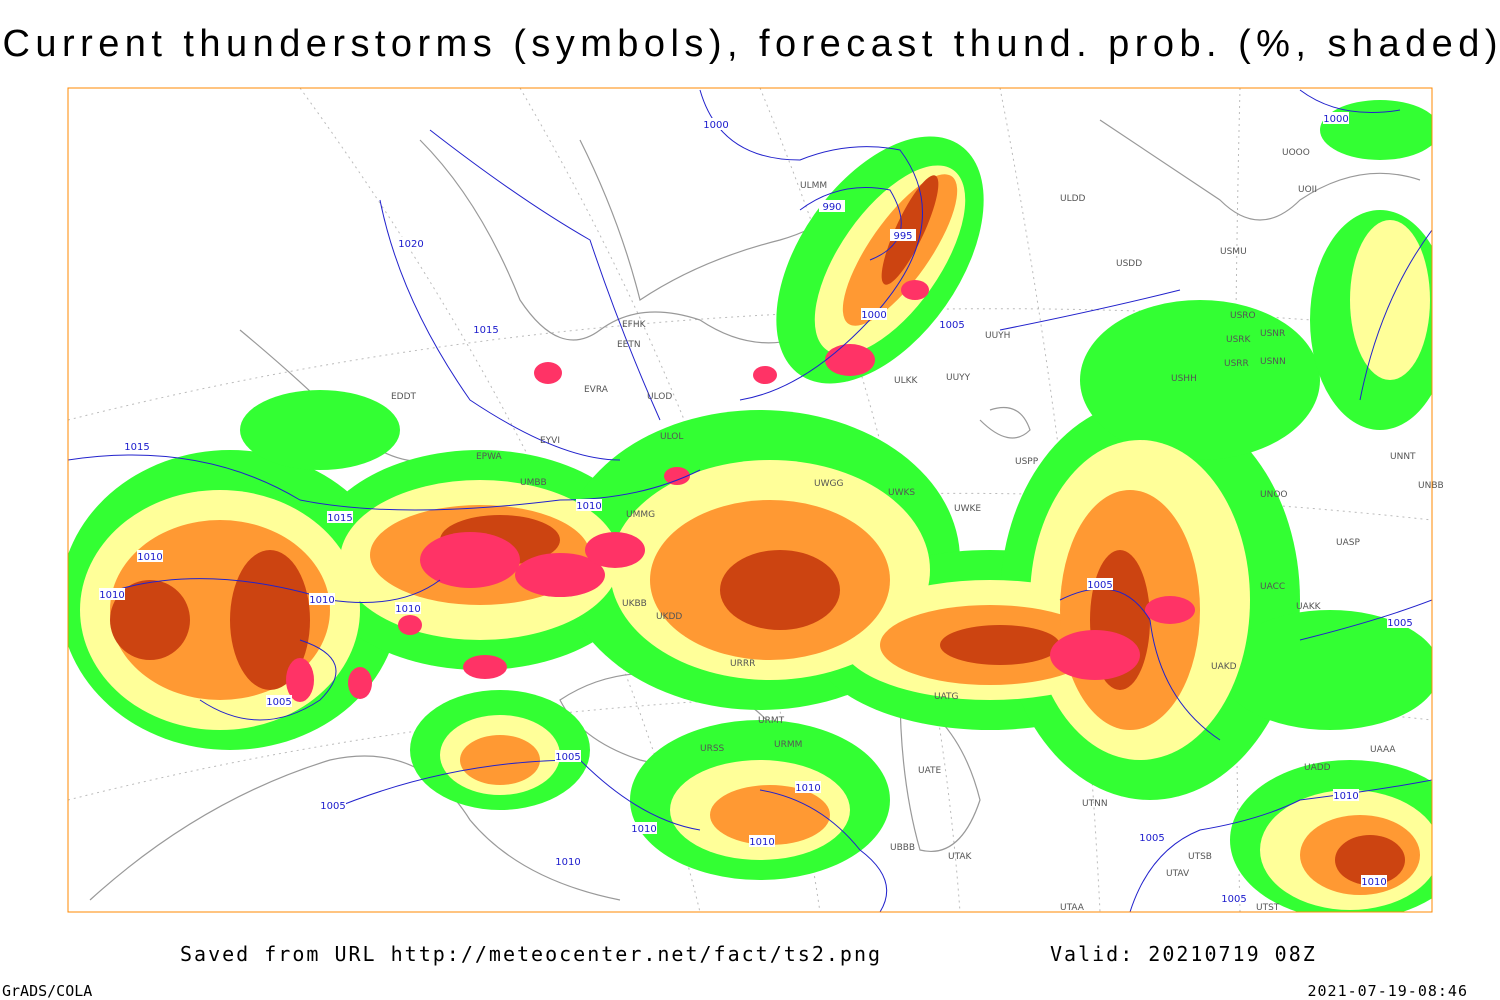  What do you see at coordinates (967, 509) in the screenshot?
I see `station-label: UWKE` at bounding box center [967, 509].